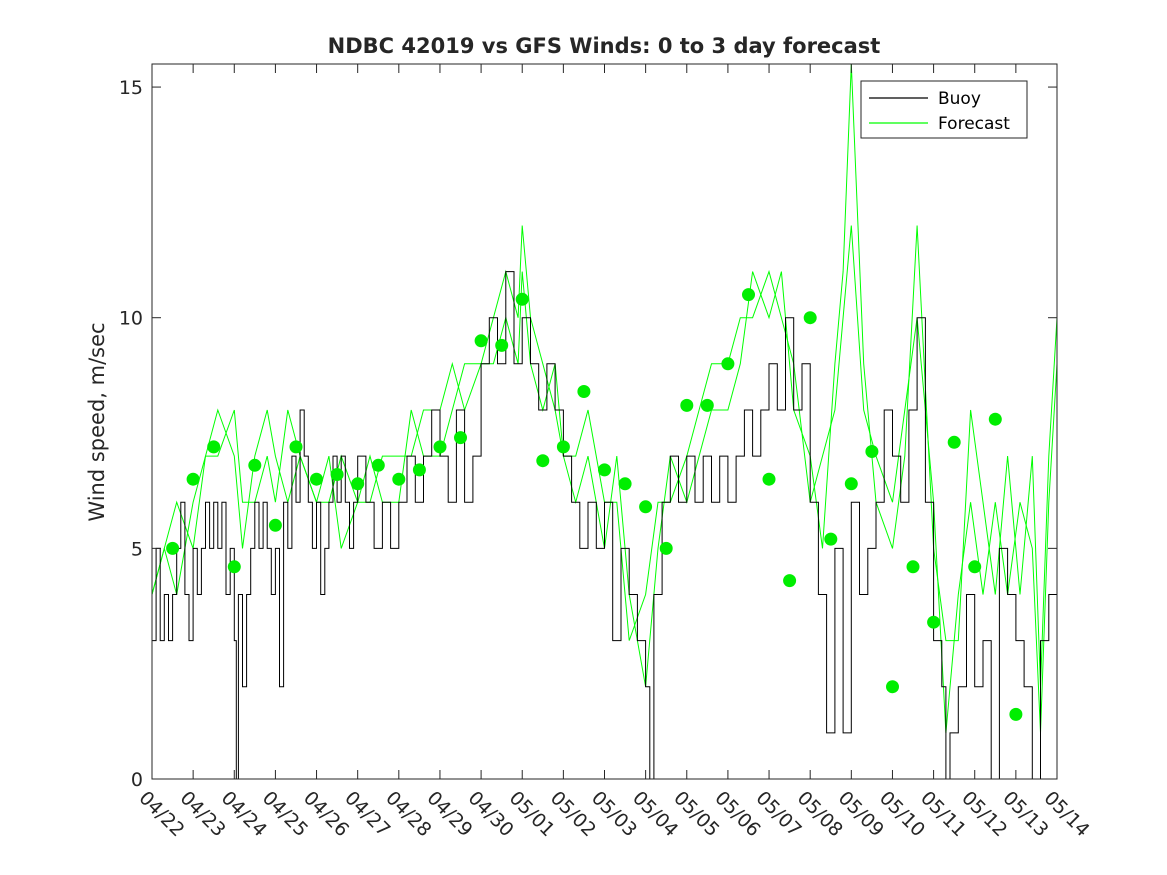 This screenshot has height=875, width=1167. I want to click on legend-box, so click(944, 109).